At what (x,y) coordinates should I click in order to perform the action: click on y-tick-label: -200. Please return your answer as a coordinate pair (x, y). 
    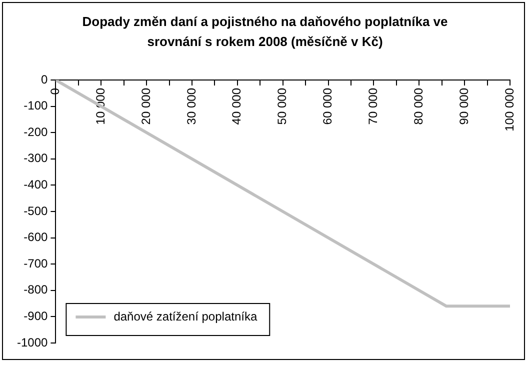
    Looking at the image, I should click on (36, 131).